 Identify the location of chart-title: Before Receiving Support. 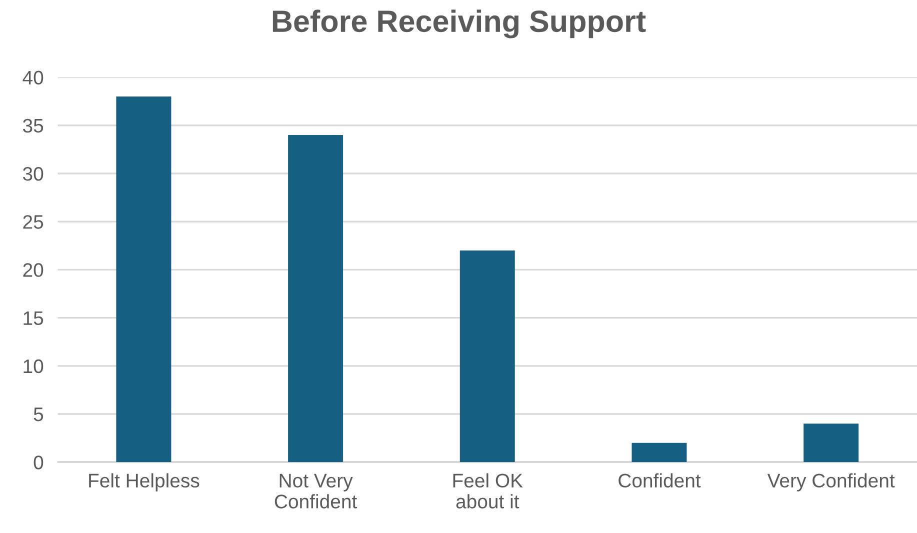
(459, 24).